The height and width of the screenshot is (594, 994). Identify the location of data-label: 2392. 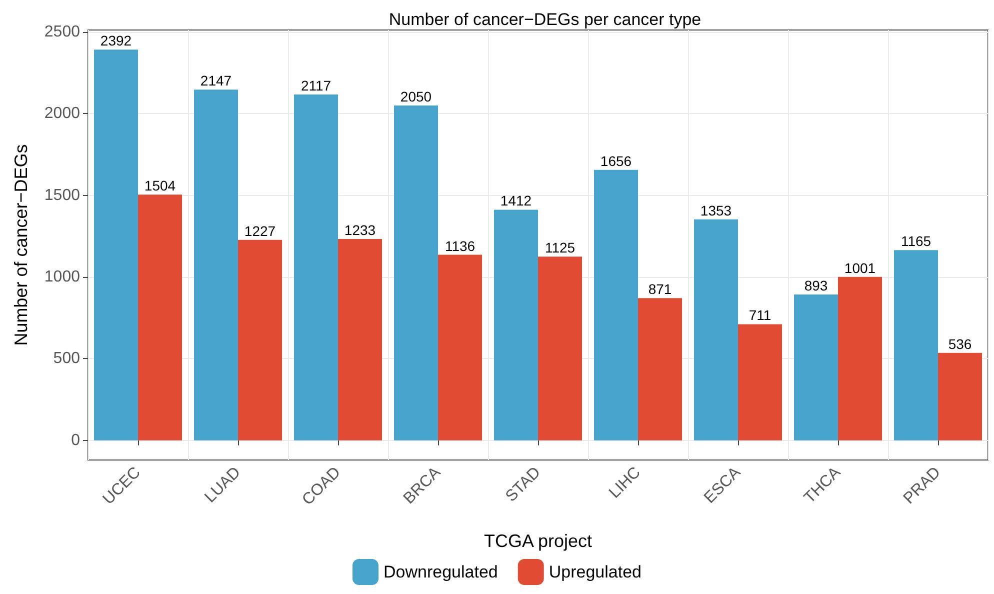
(116, 40).